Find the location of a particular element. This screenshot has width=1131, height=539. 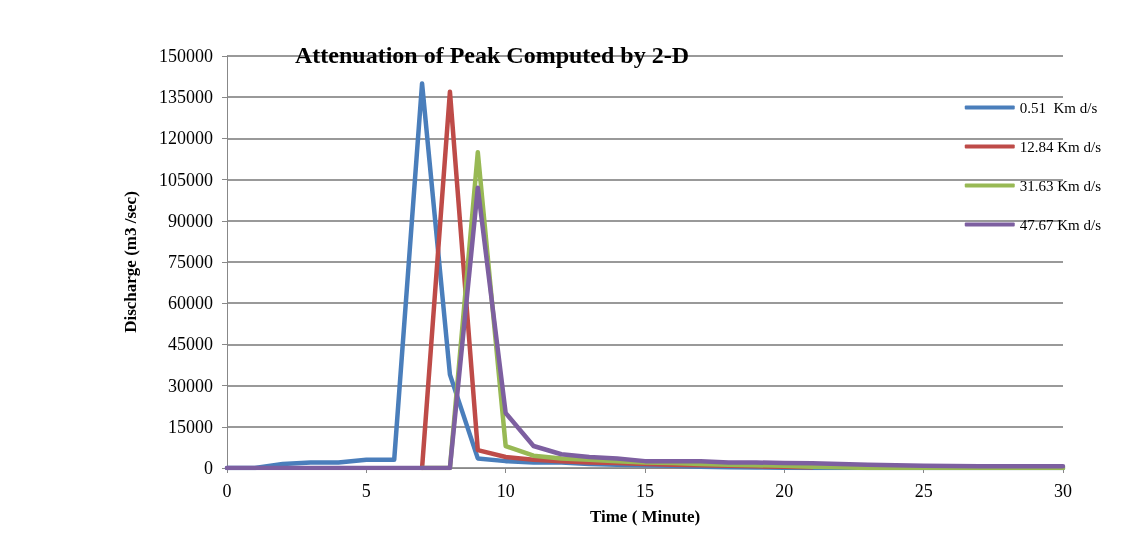

y-tick-label: 150000 is located at coordinates (186, 56).